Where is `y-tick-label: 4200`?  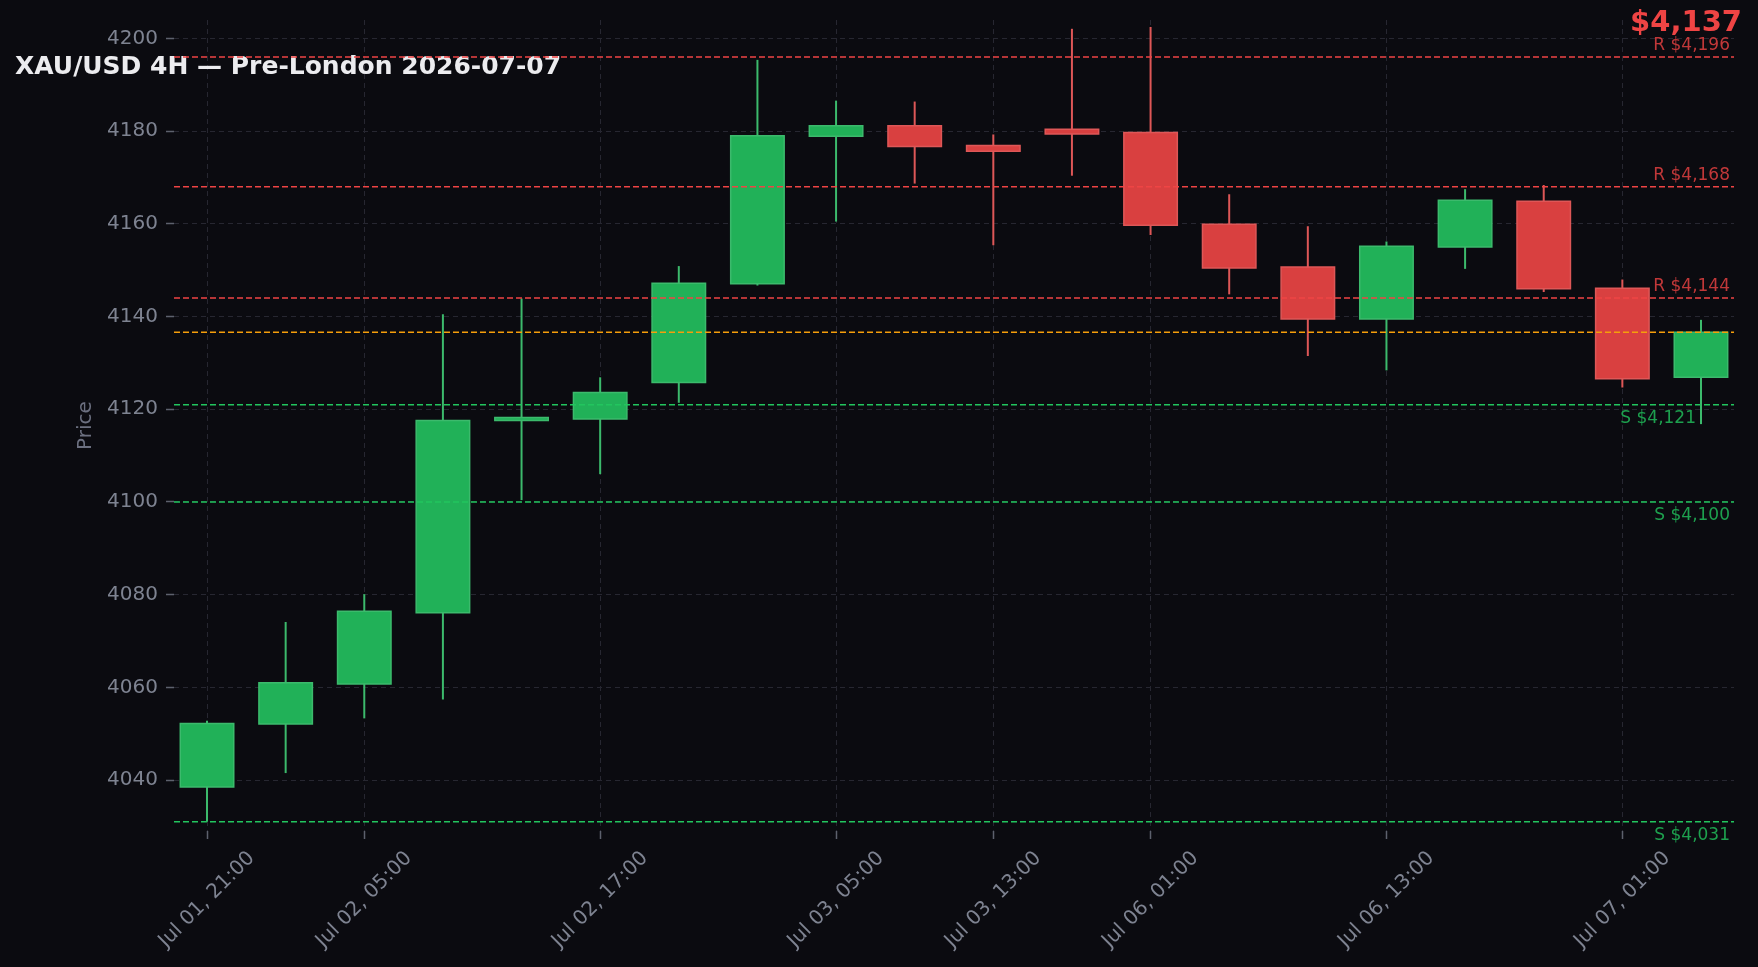 y-tick-label: 4200 is located at coordinates (132, 36).